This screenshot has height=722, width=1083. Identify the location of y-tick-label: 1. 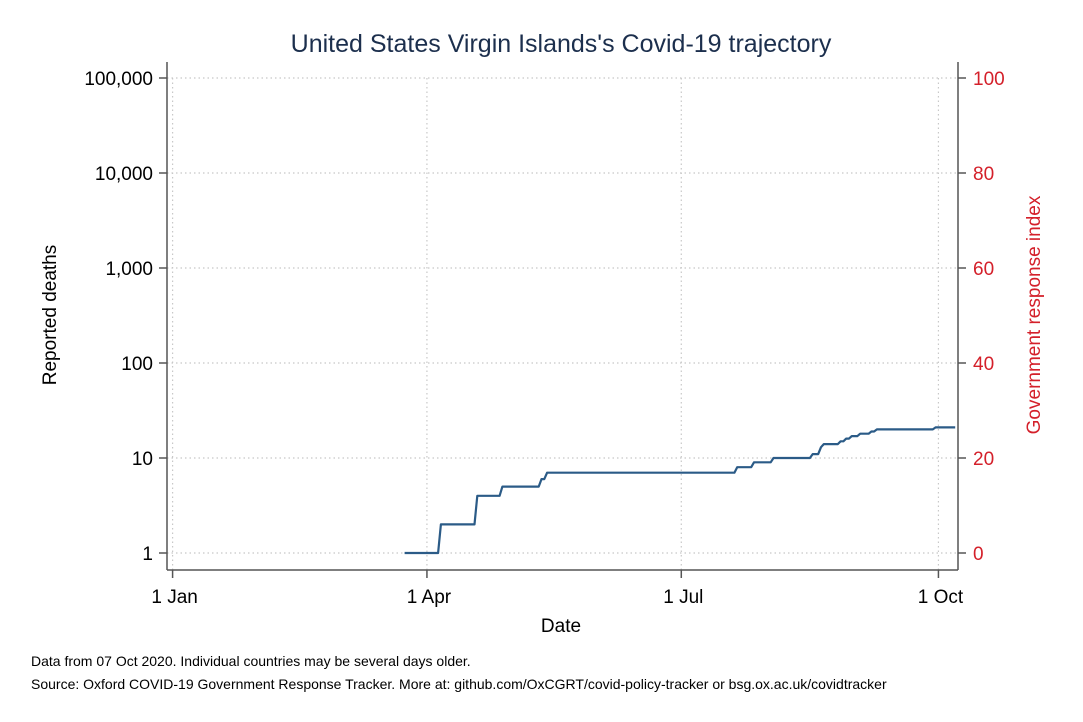
(147, 554).